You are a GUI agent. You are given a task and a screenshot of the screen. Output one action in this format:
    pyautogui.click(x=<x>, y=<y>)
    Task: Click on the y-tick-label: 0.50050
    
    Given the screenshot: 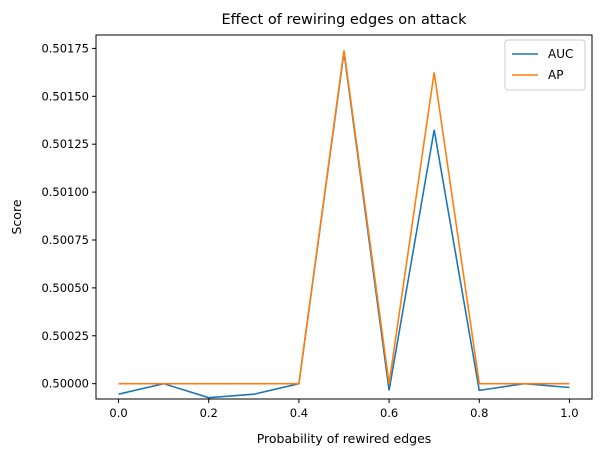 What is the action you would take?
    pyautogui.click(x=65, y=288)
    